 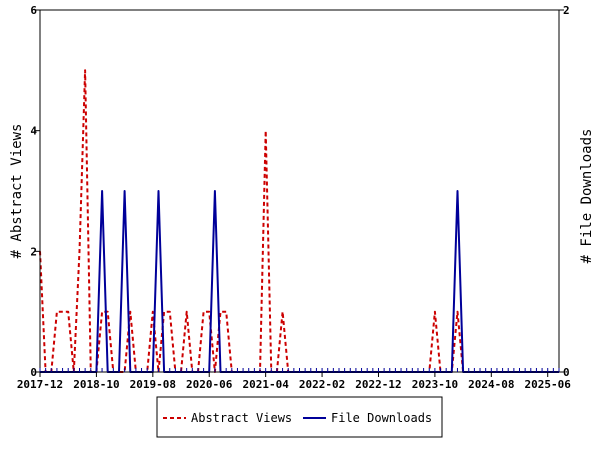 I want to click on y-tick-label: 0, so click(x=33, y=372).